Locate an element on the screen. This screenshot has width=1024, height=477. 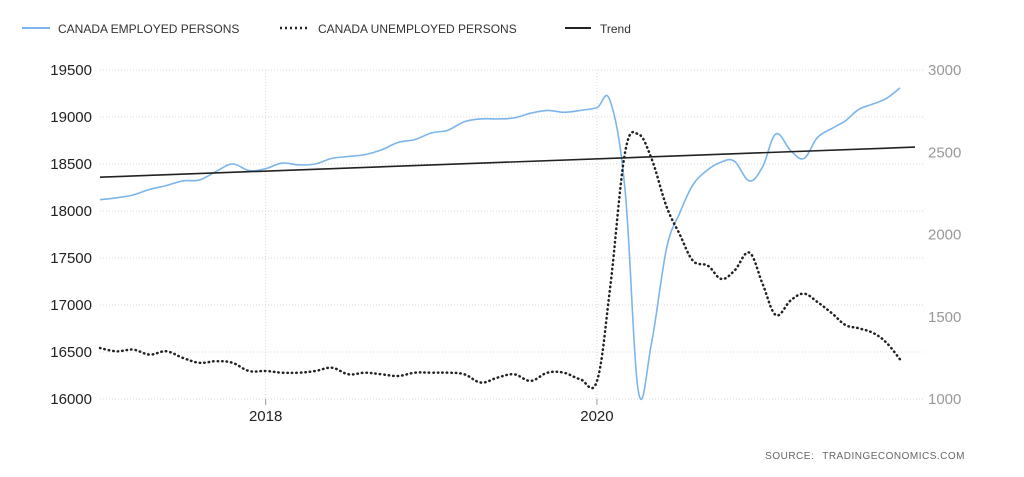
legend-item-trend: Trend is located at coordinates (598, 29).